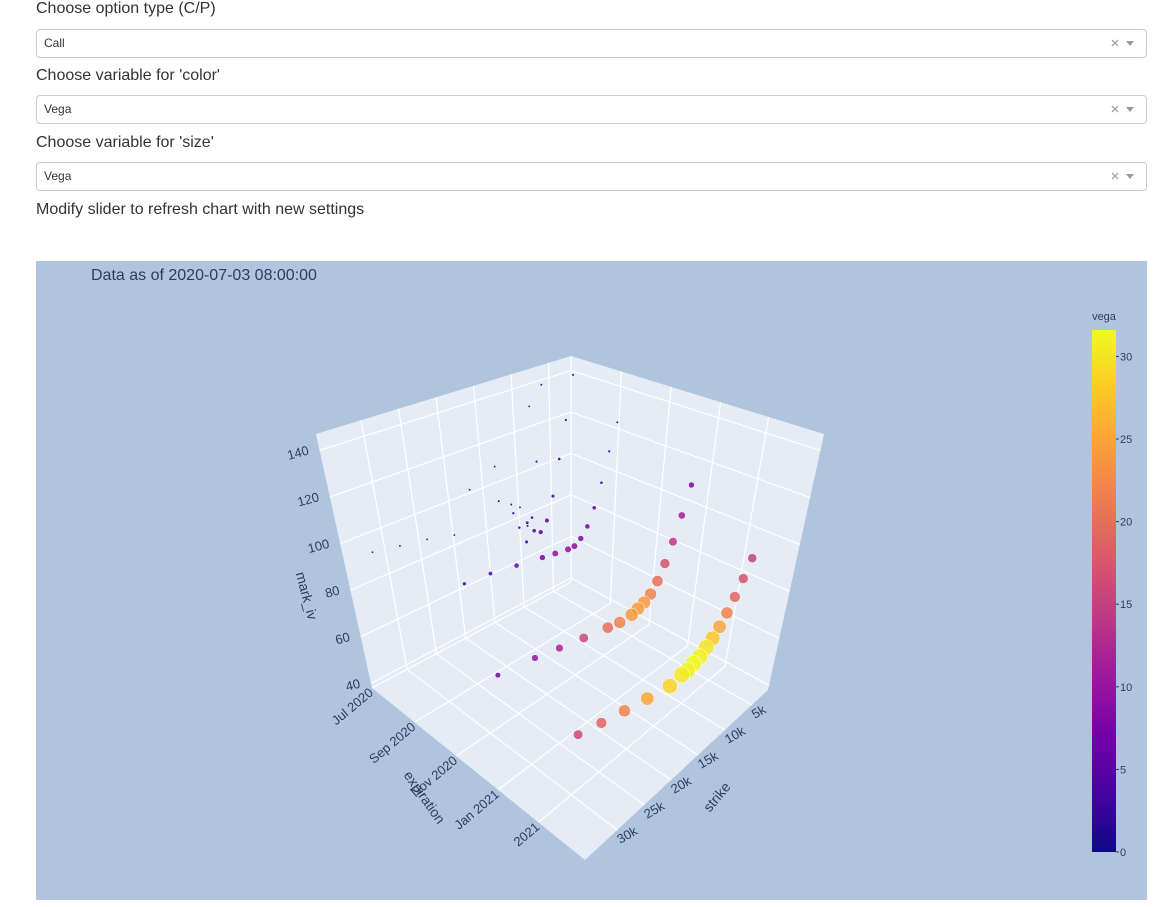 The image size is (1160, 907). Describe the element at coordinates (318, 546) in the screenshot. I see `z-tick-label: 100` at that location.